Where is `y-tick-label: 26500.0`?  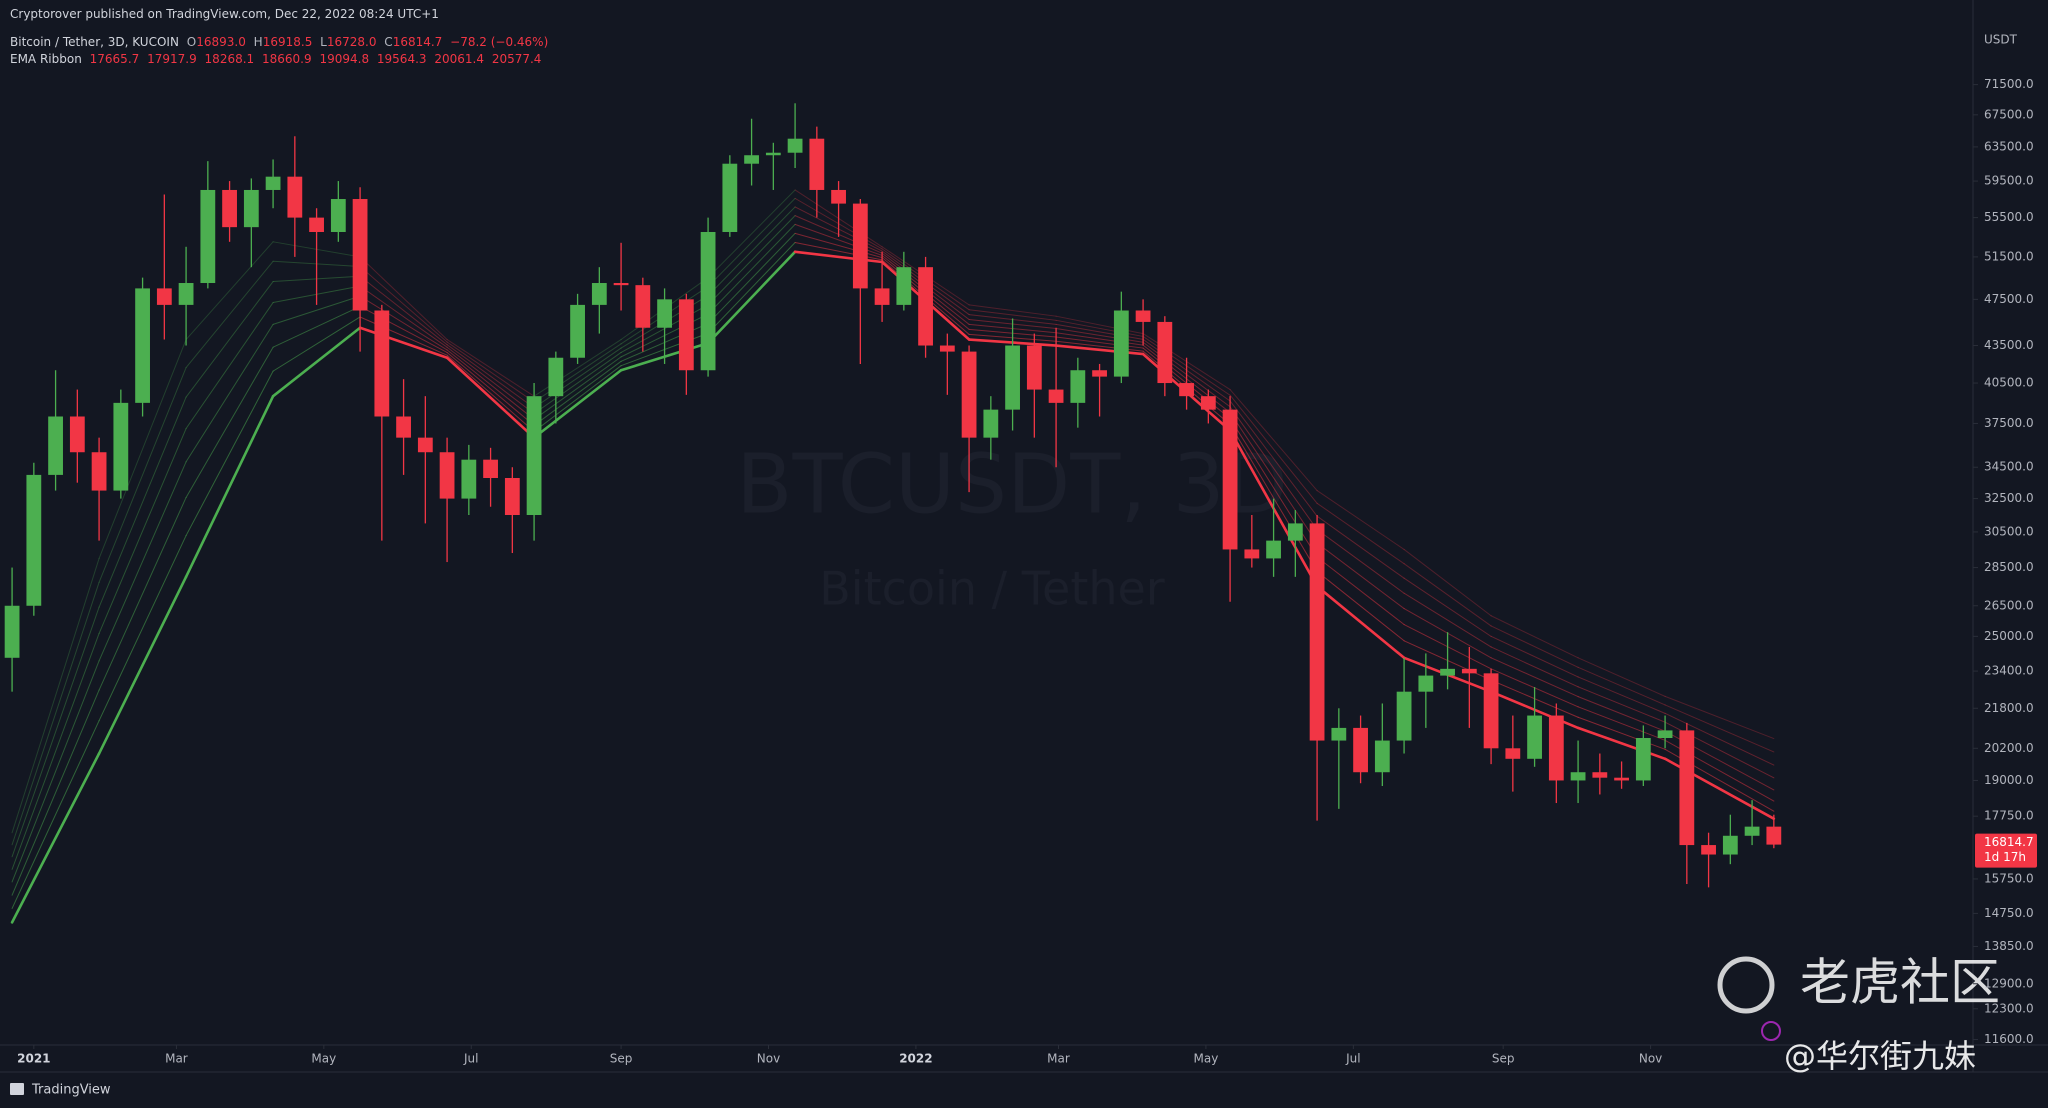 y-tick-label: 26500.0 is located at coordinates (2009, 605).